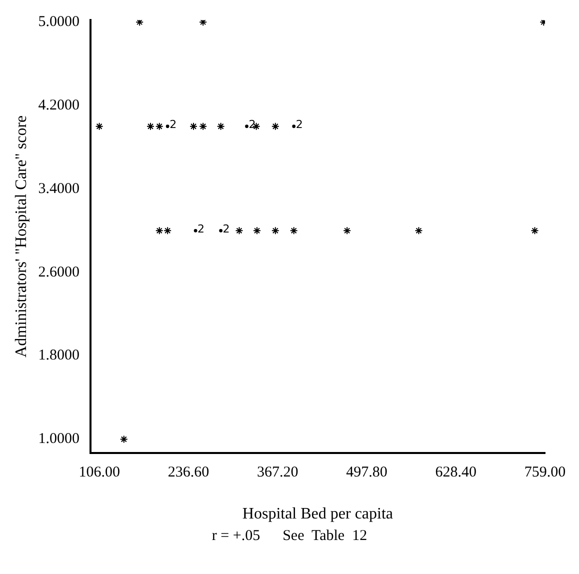  I want to click on y-tick-label: 5.0000, so click(59, 22).